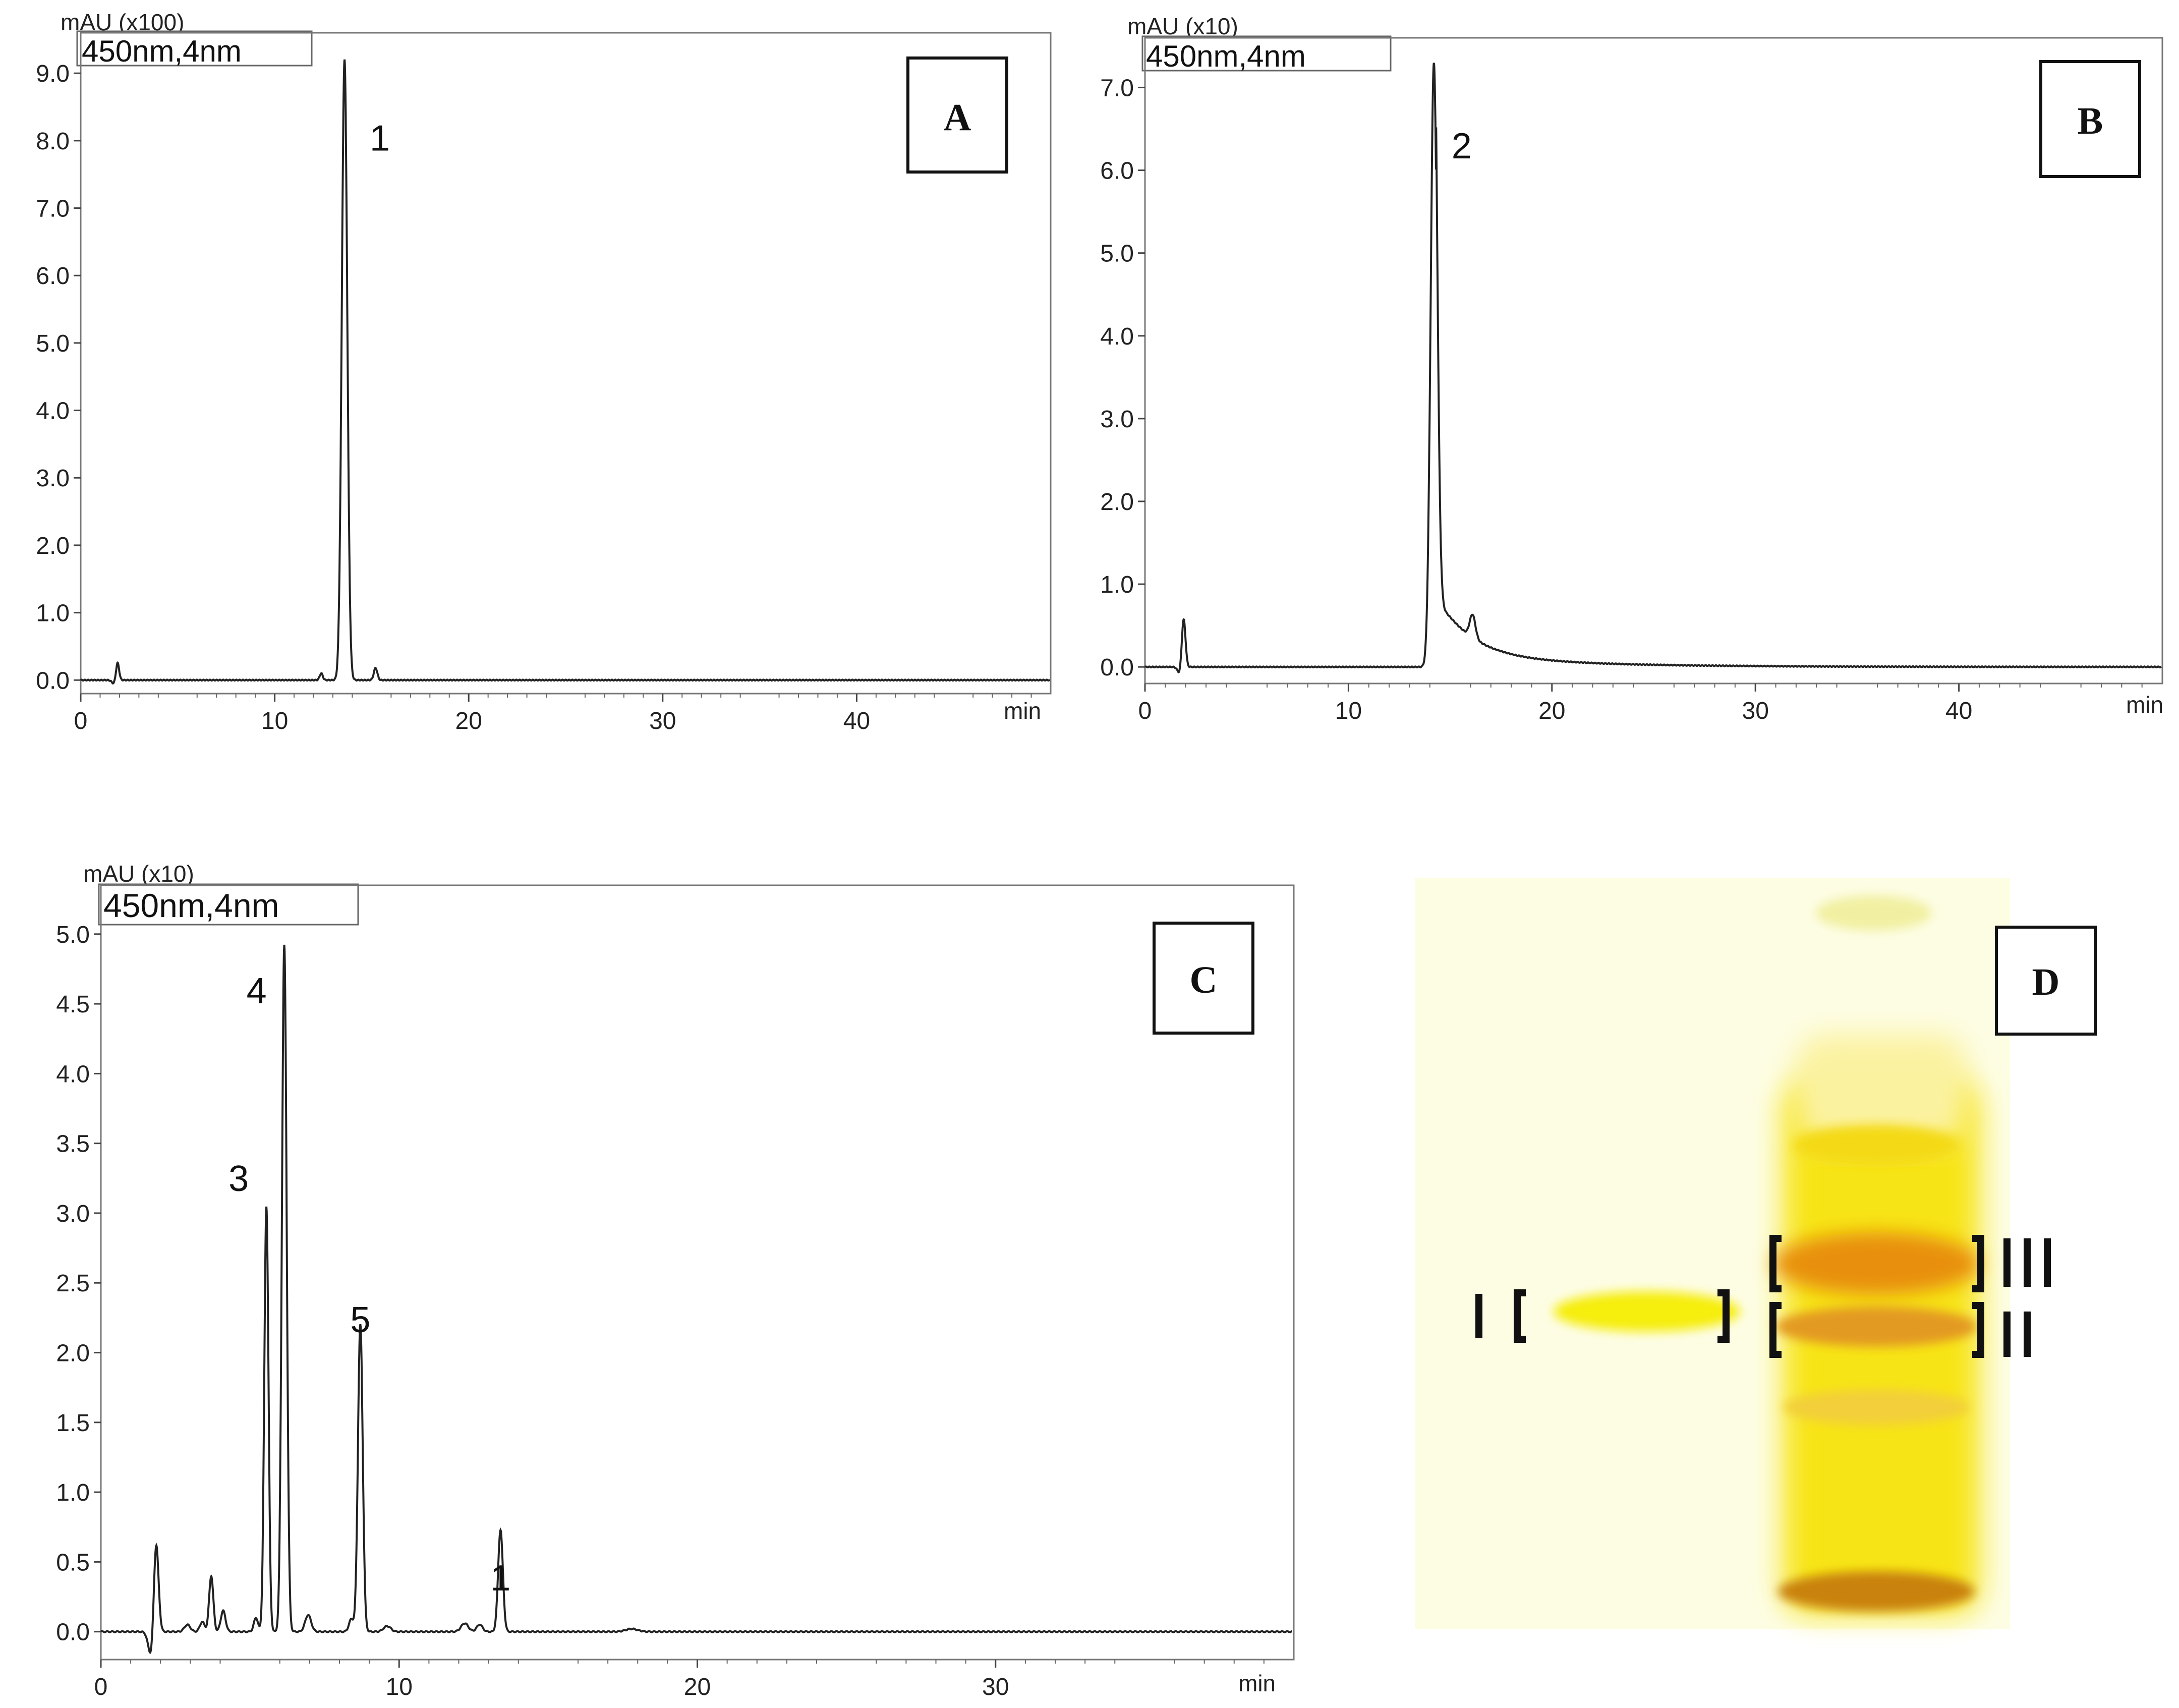 The height and width of the screenshot is (1708, 2179). I want to click on y-tick-label: 0.5, so click(73, 1562).